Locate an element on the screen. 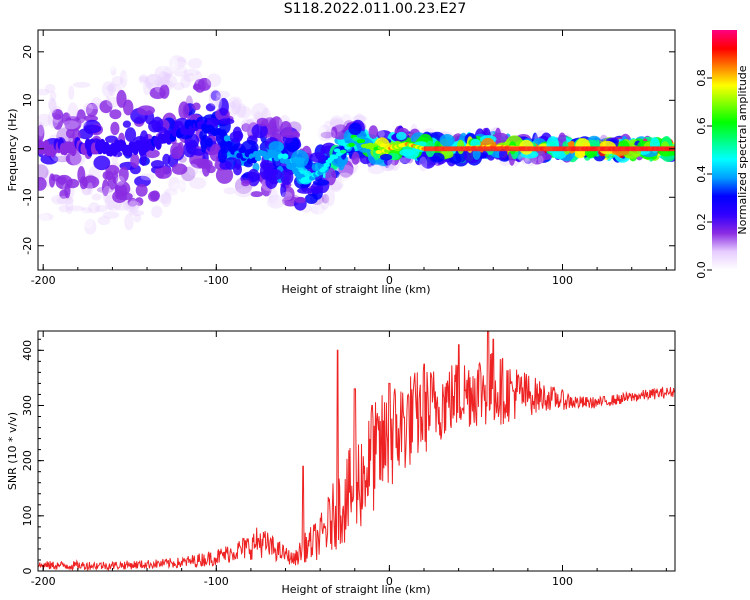 This screenshot has height=600, width=750. x-tick-label: -100 is located at coordinates (216, 280).